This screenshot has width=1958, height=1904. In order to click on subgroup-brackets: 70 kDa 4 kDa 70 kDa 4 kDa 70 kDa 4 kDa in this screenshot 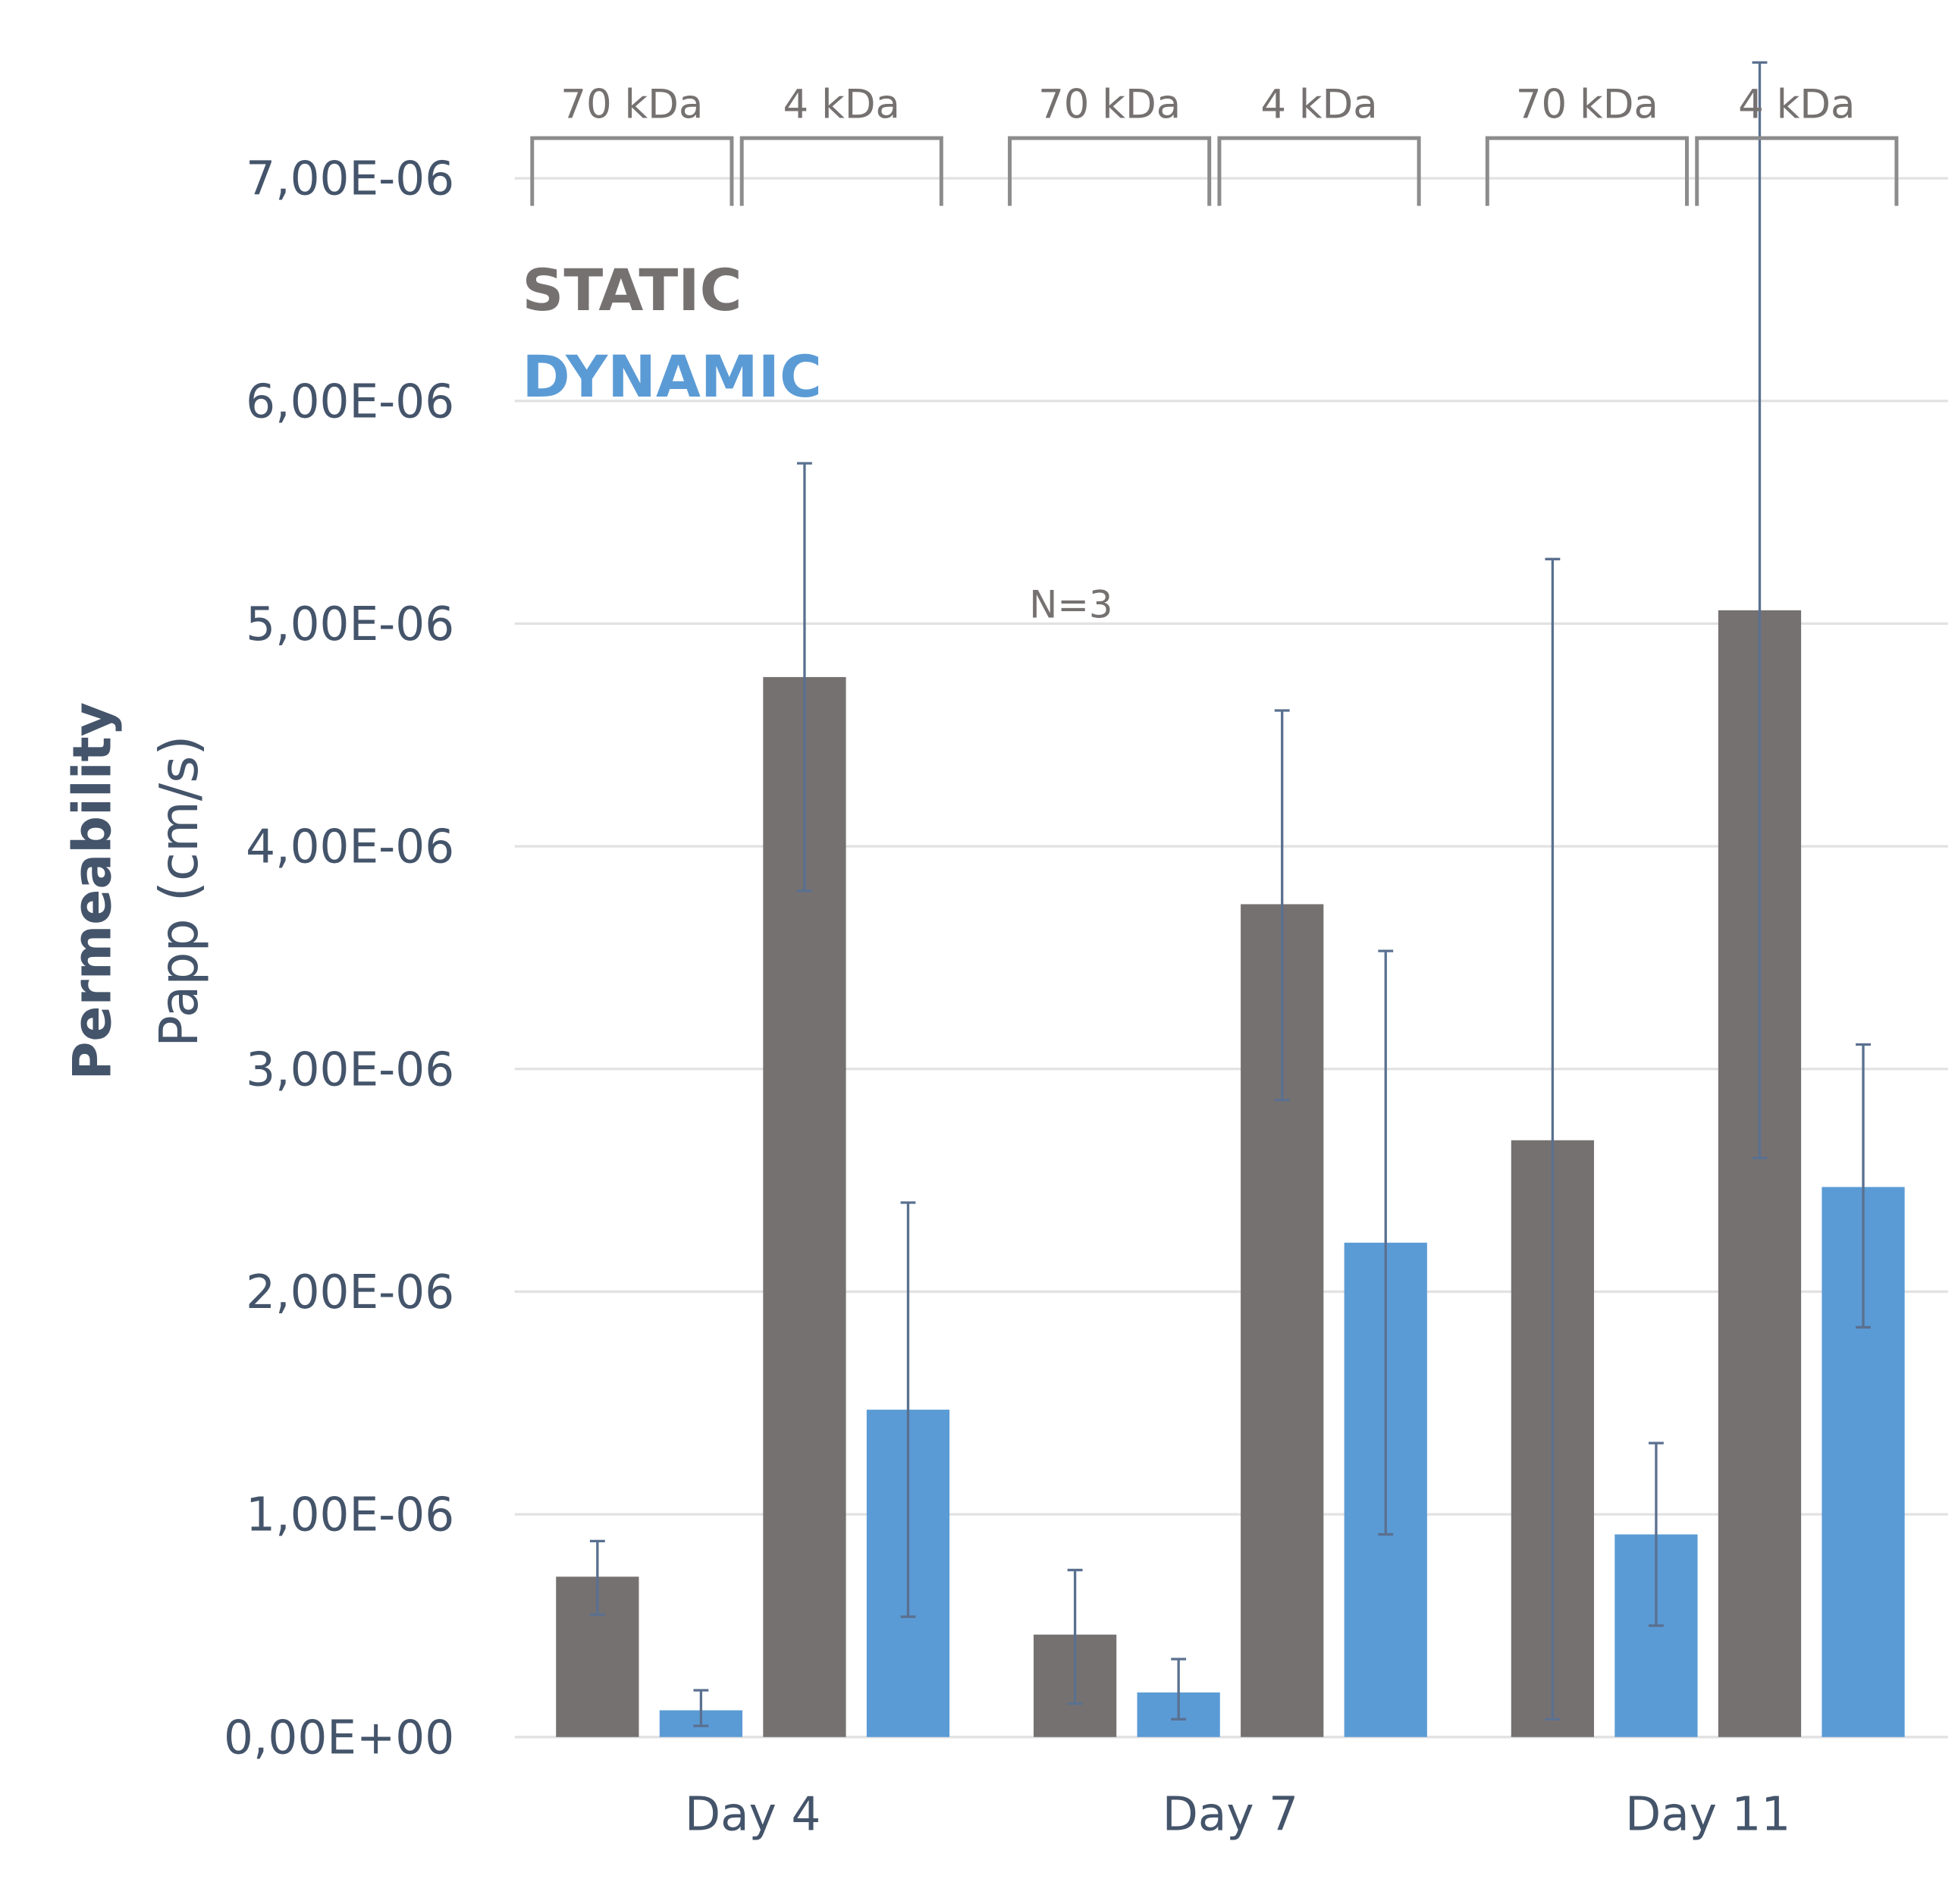, I will do `click(1214, 144)`.